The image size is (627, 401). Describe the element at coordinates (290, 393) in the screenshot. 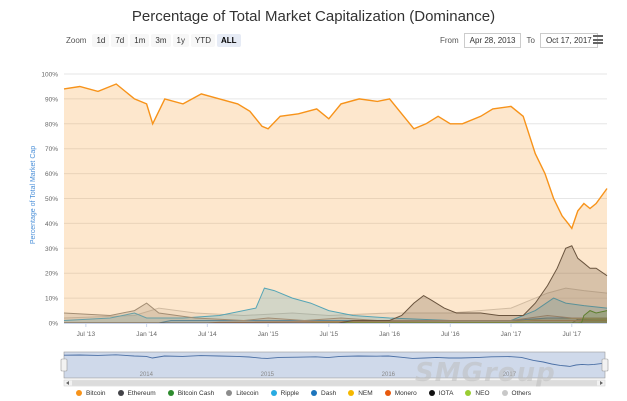

I see `legend-label: Ripple` at that location.